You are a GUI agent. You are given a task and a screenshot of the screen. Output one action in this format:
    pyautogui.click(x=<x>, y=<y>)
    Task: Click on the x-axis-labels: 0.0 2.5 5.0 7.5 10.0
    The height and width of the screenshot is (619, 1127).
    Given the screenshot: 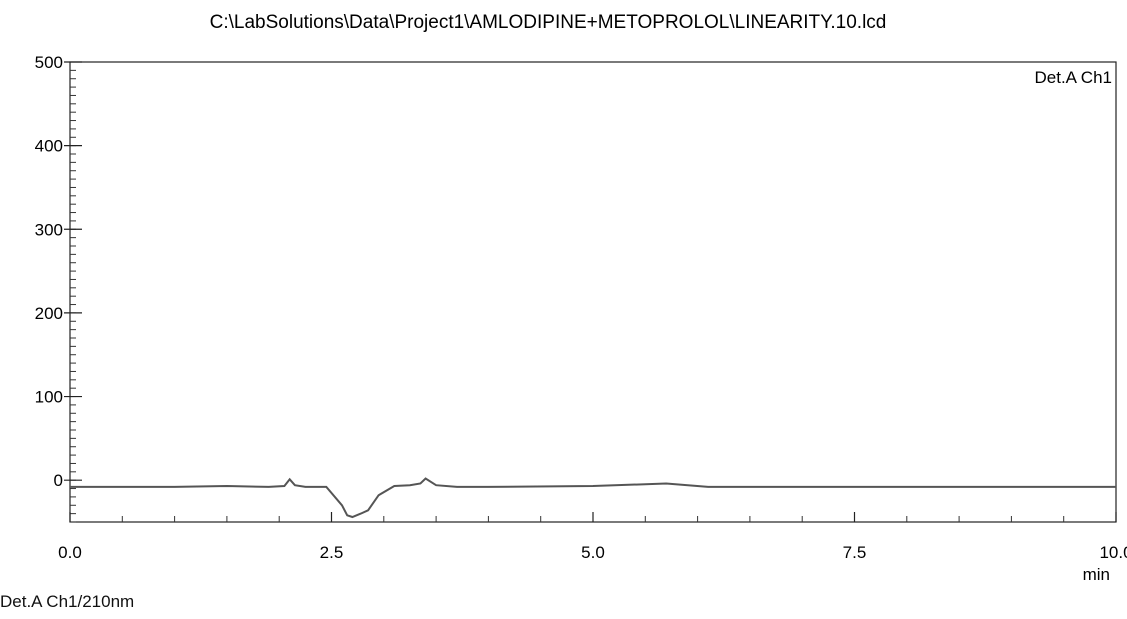 What is the action you would take?
    pyautogui.click(x=592, y=552)
    